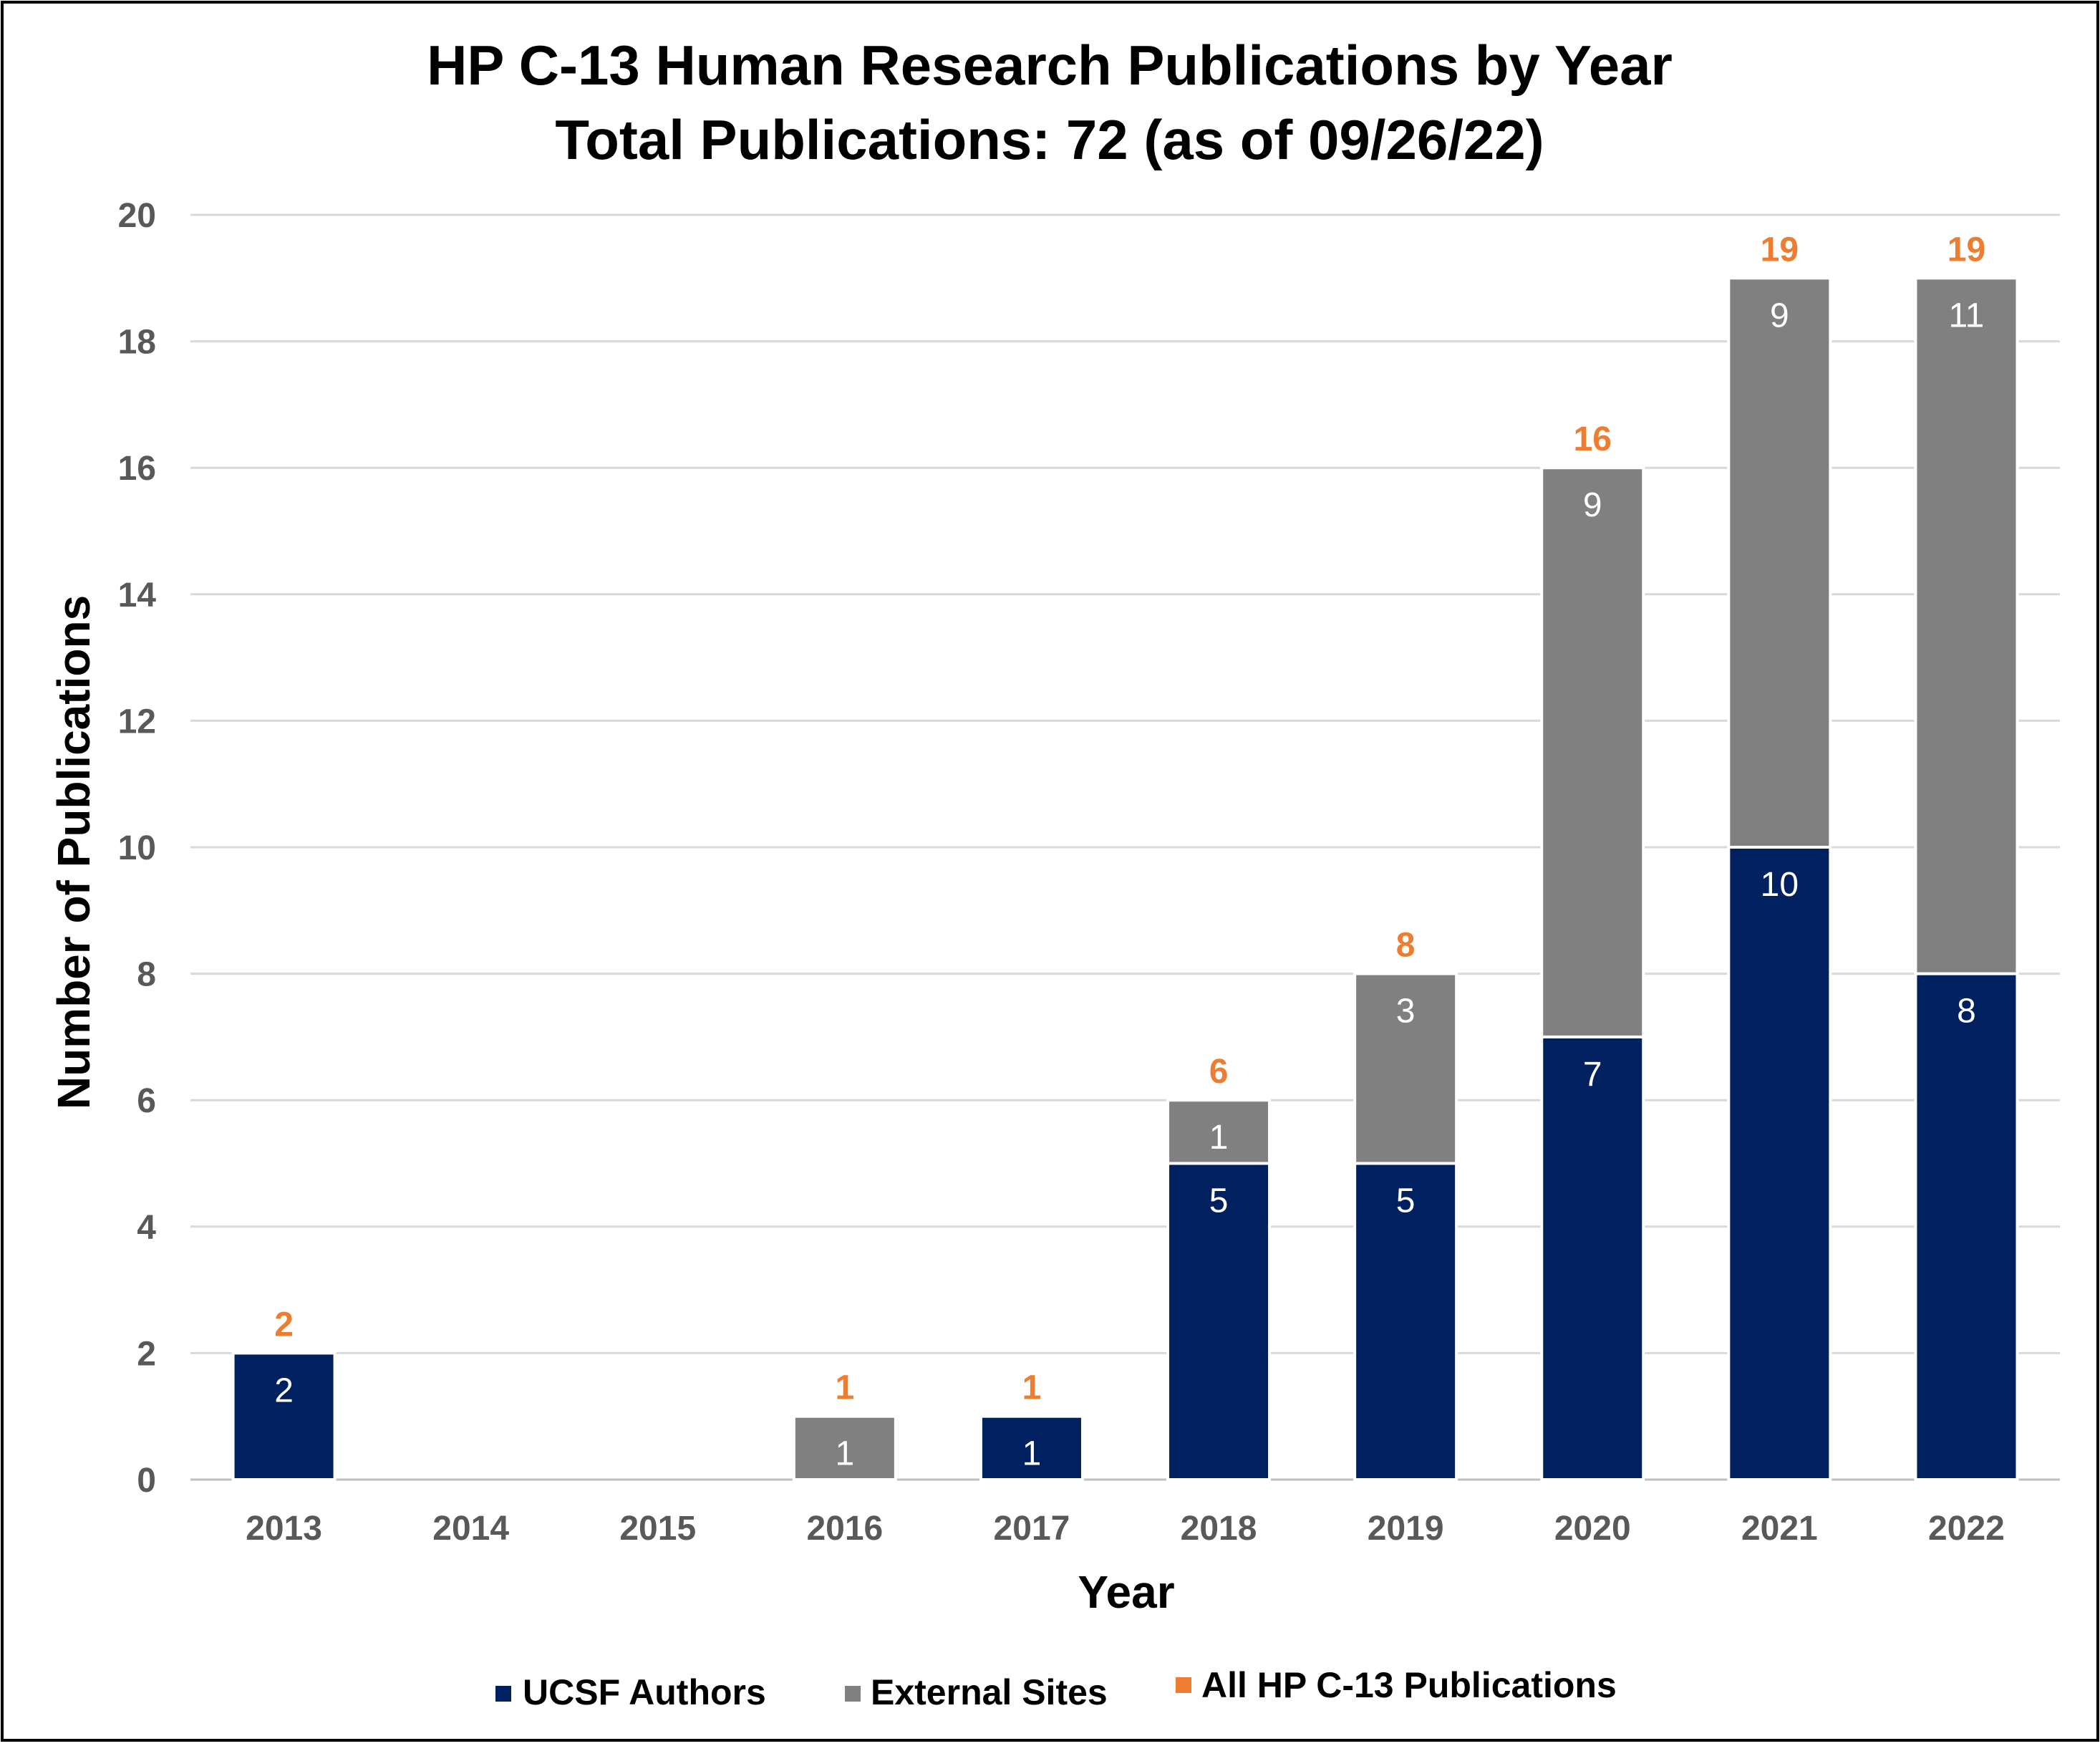  What do you see at coordinates (1779, 1163) in the screenshot?
I see `bar-ucsf-2021` at bounding box center [1779, 1163].